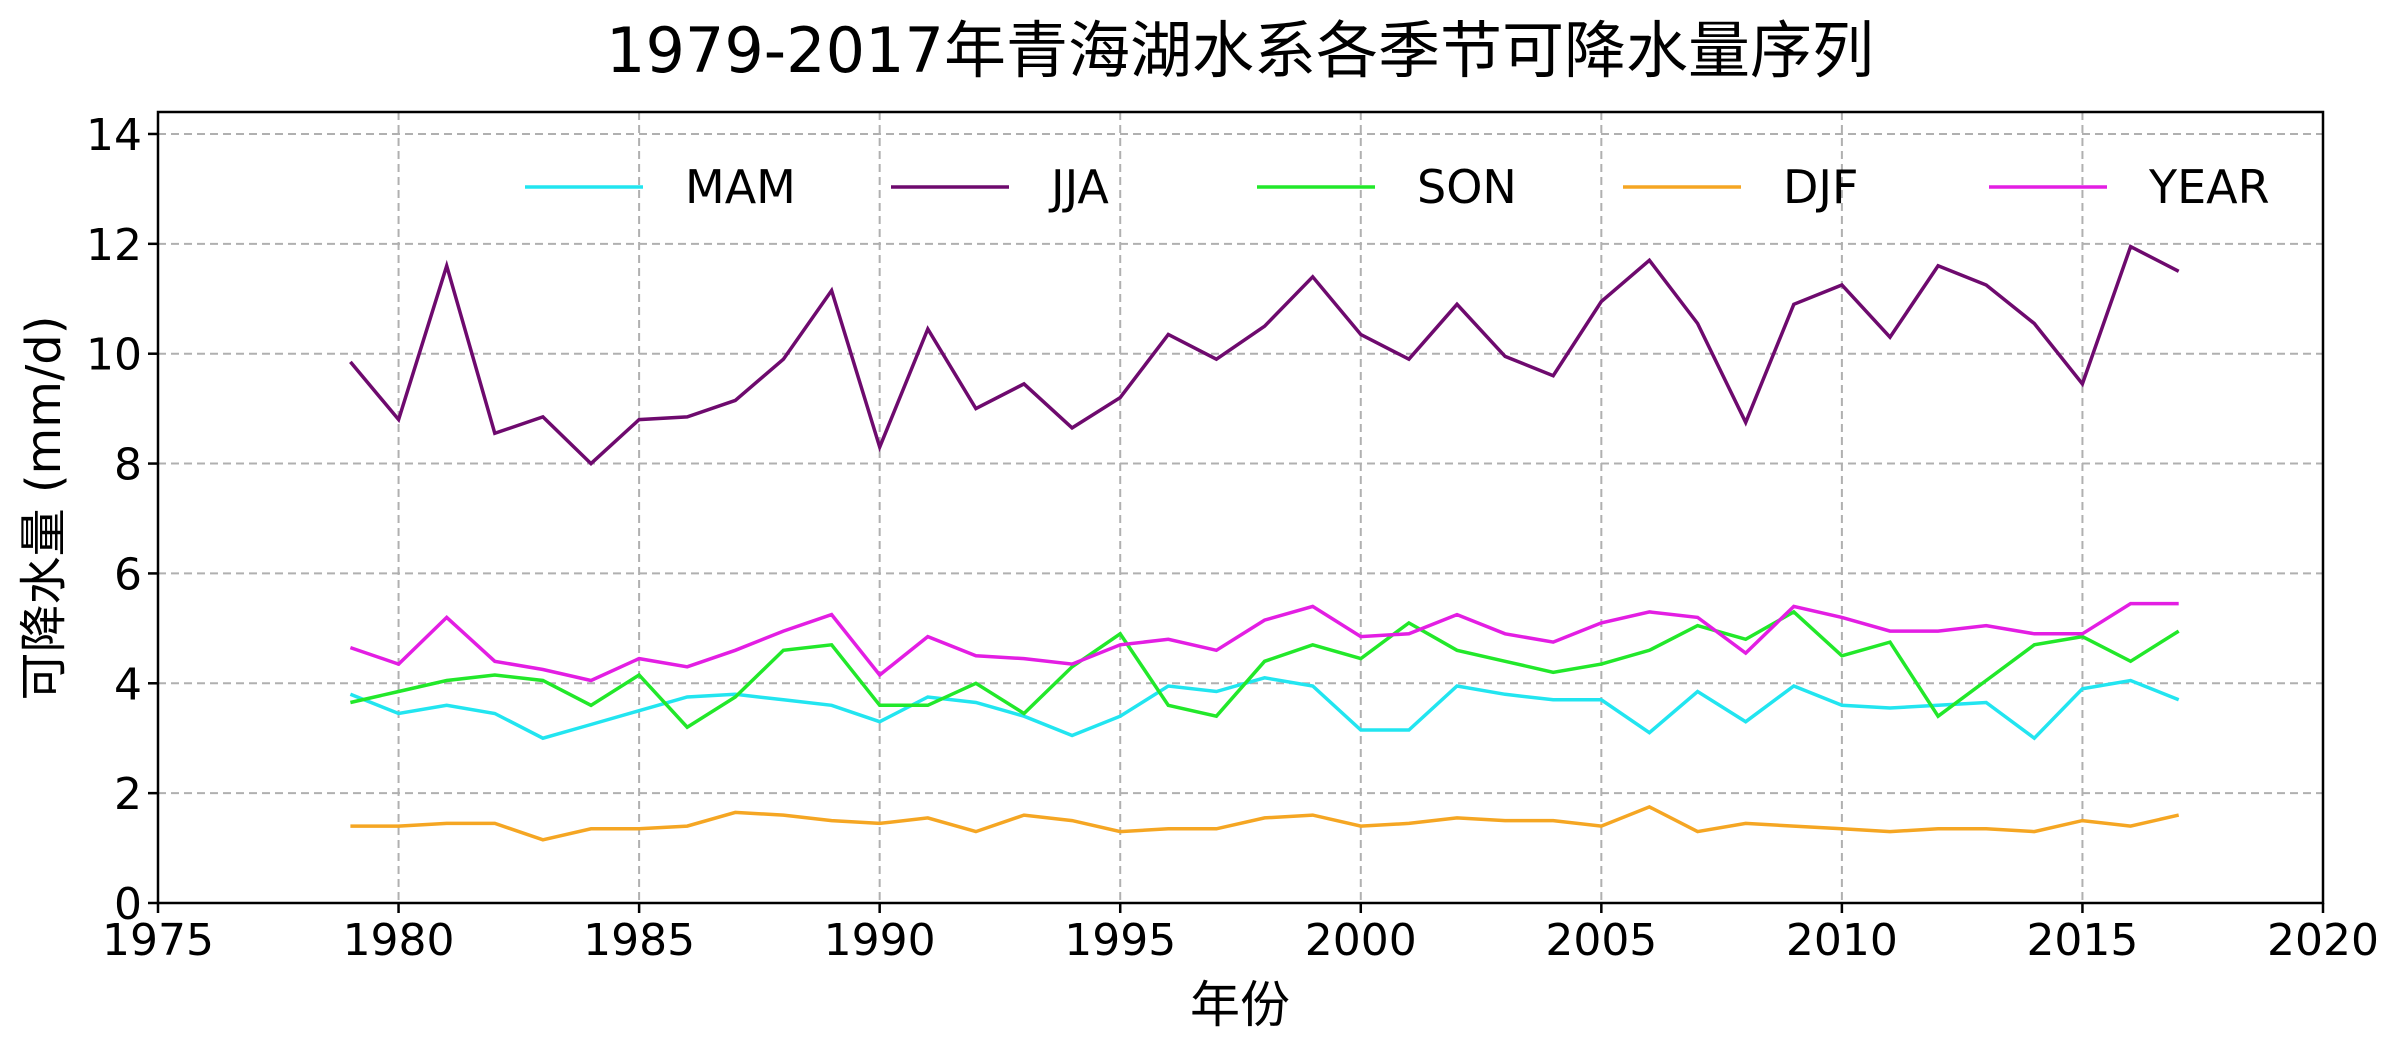 The height and width of the screenshot is (1054, 2400). I want to click on x-tick-label: 1980, so click(399, 940).